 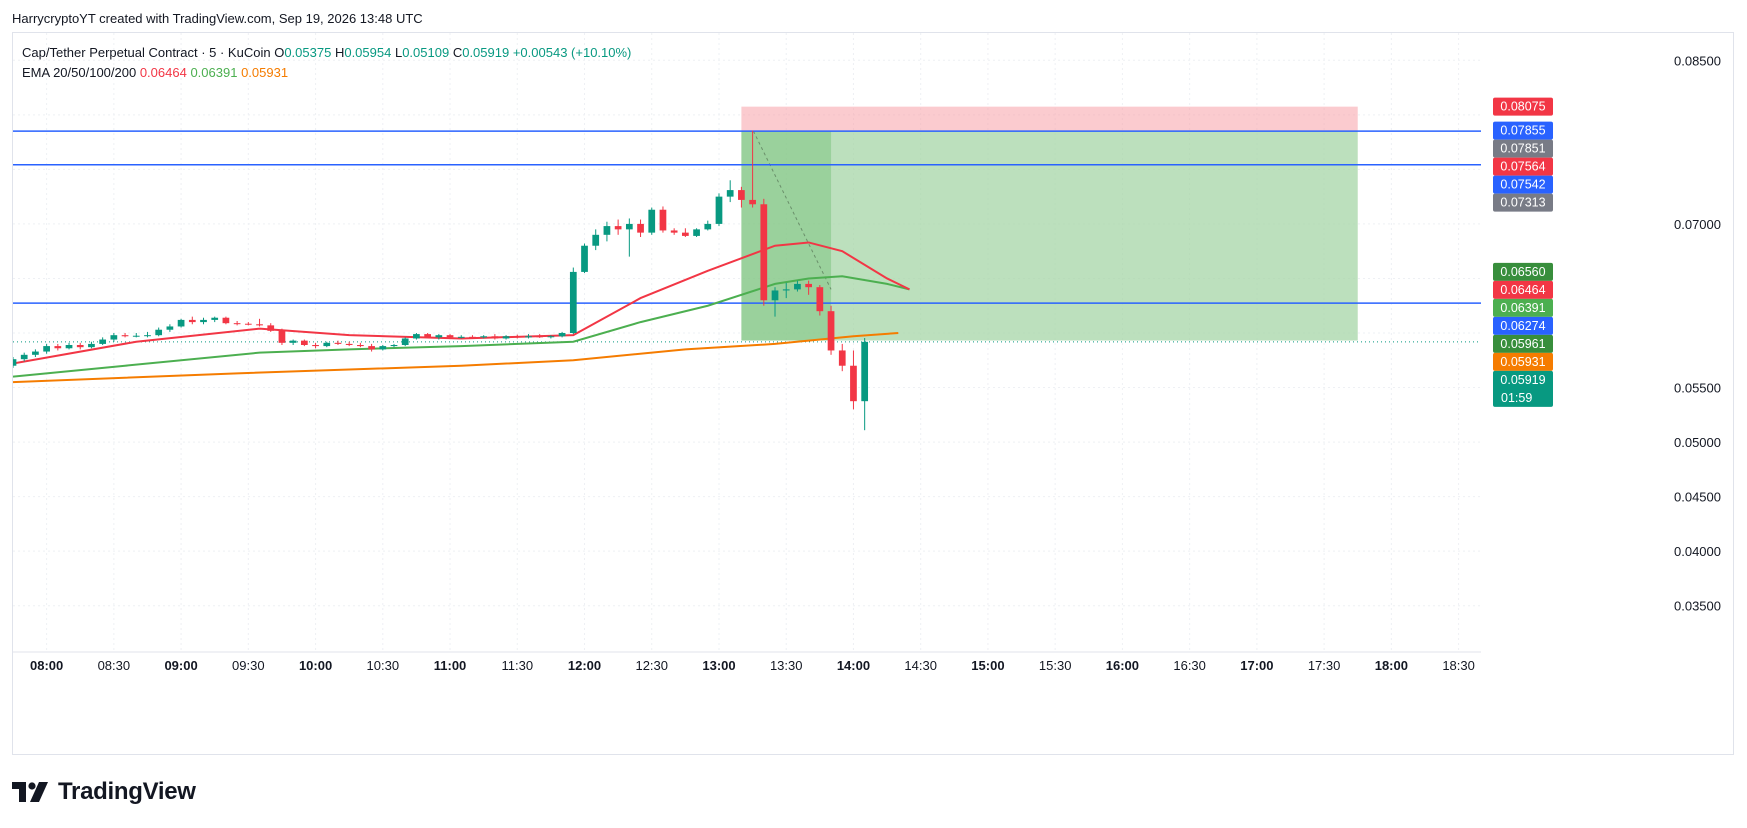 I want to click on close-label: C, so click(x=457, y=52).